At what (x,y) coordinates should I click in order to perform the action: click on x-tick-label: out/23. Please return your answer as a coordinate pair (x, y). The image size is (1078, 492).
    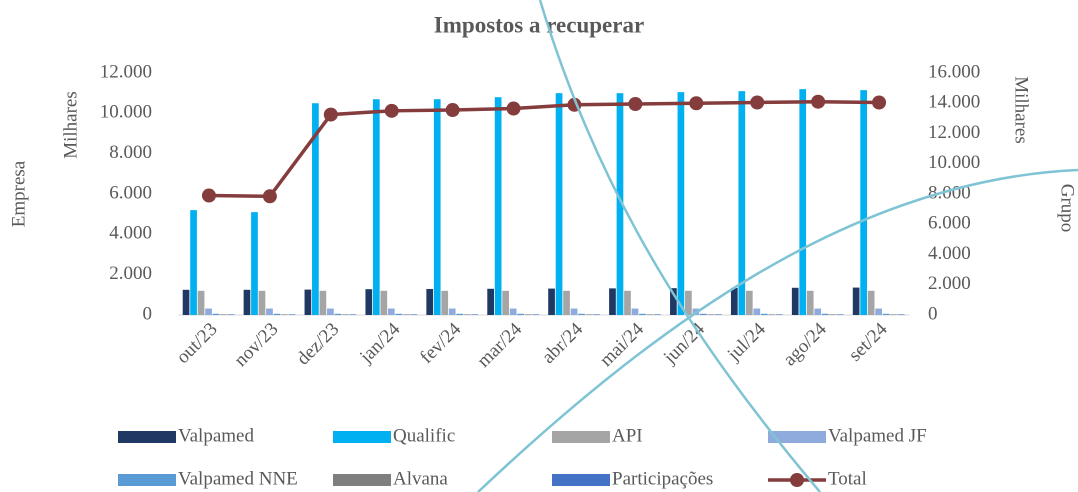
    Looking at the image, I should click on (196, 343).